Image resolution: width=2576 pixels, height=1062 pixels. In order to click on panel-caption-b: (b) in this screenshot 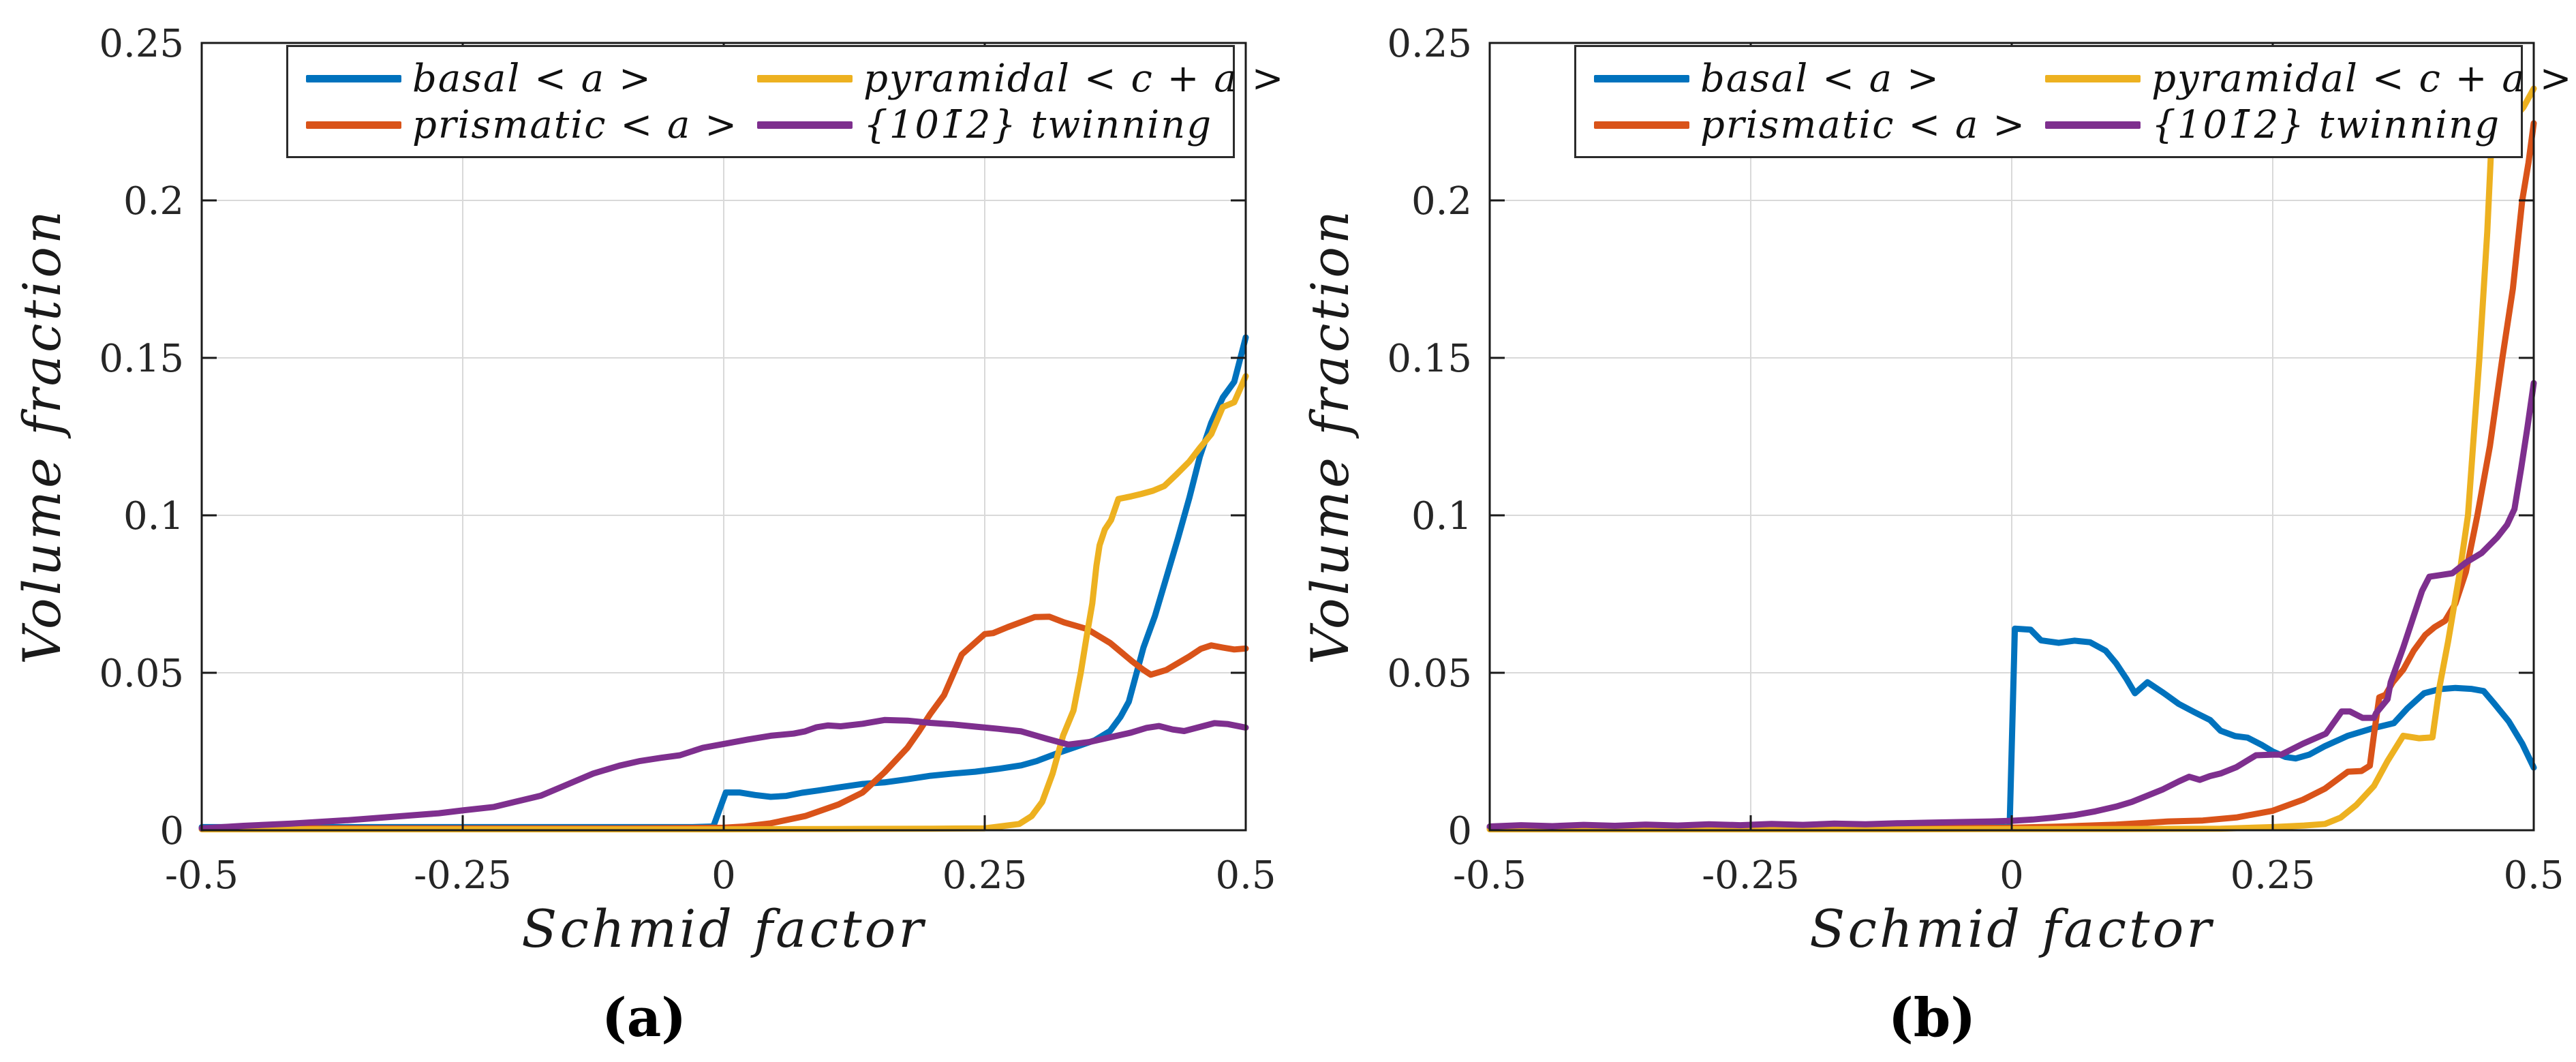, I will do `click(1932, 1018)`.